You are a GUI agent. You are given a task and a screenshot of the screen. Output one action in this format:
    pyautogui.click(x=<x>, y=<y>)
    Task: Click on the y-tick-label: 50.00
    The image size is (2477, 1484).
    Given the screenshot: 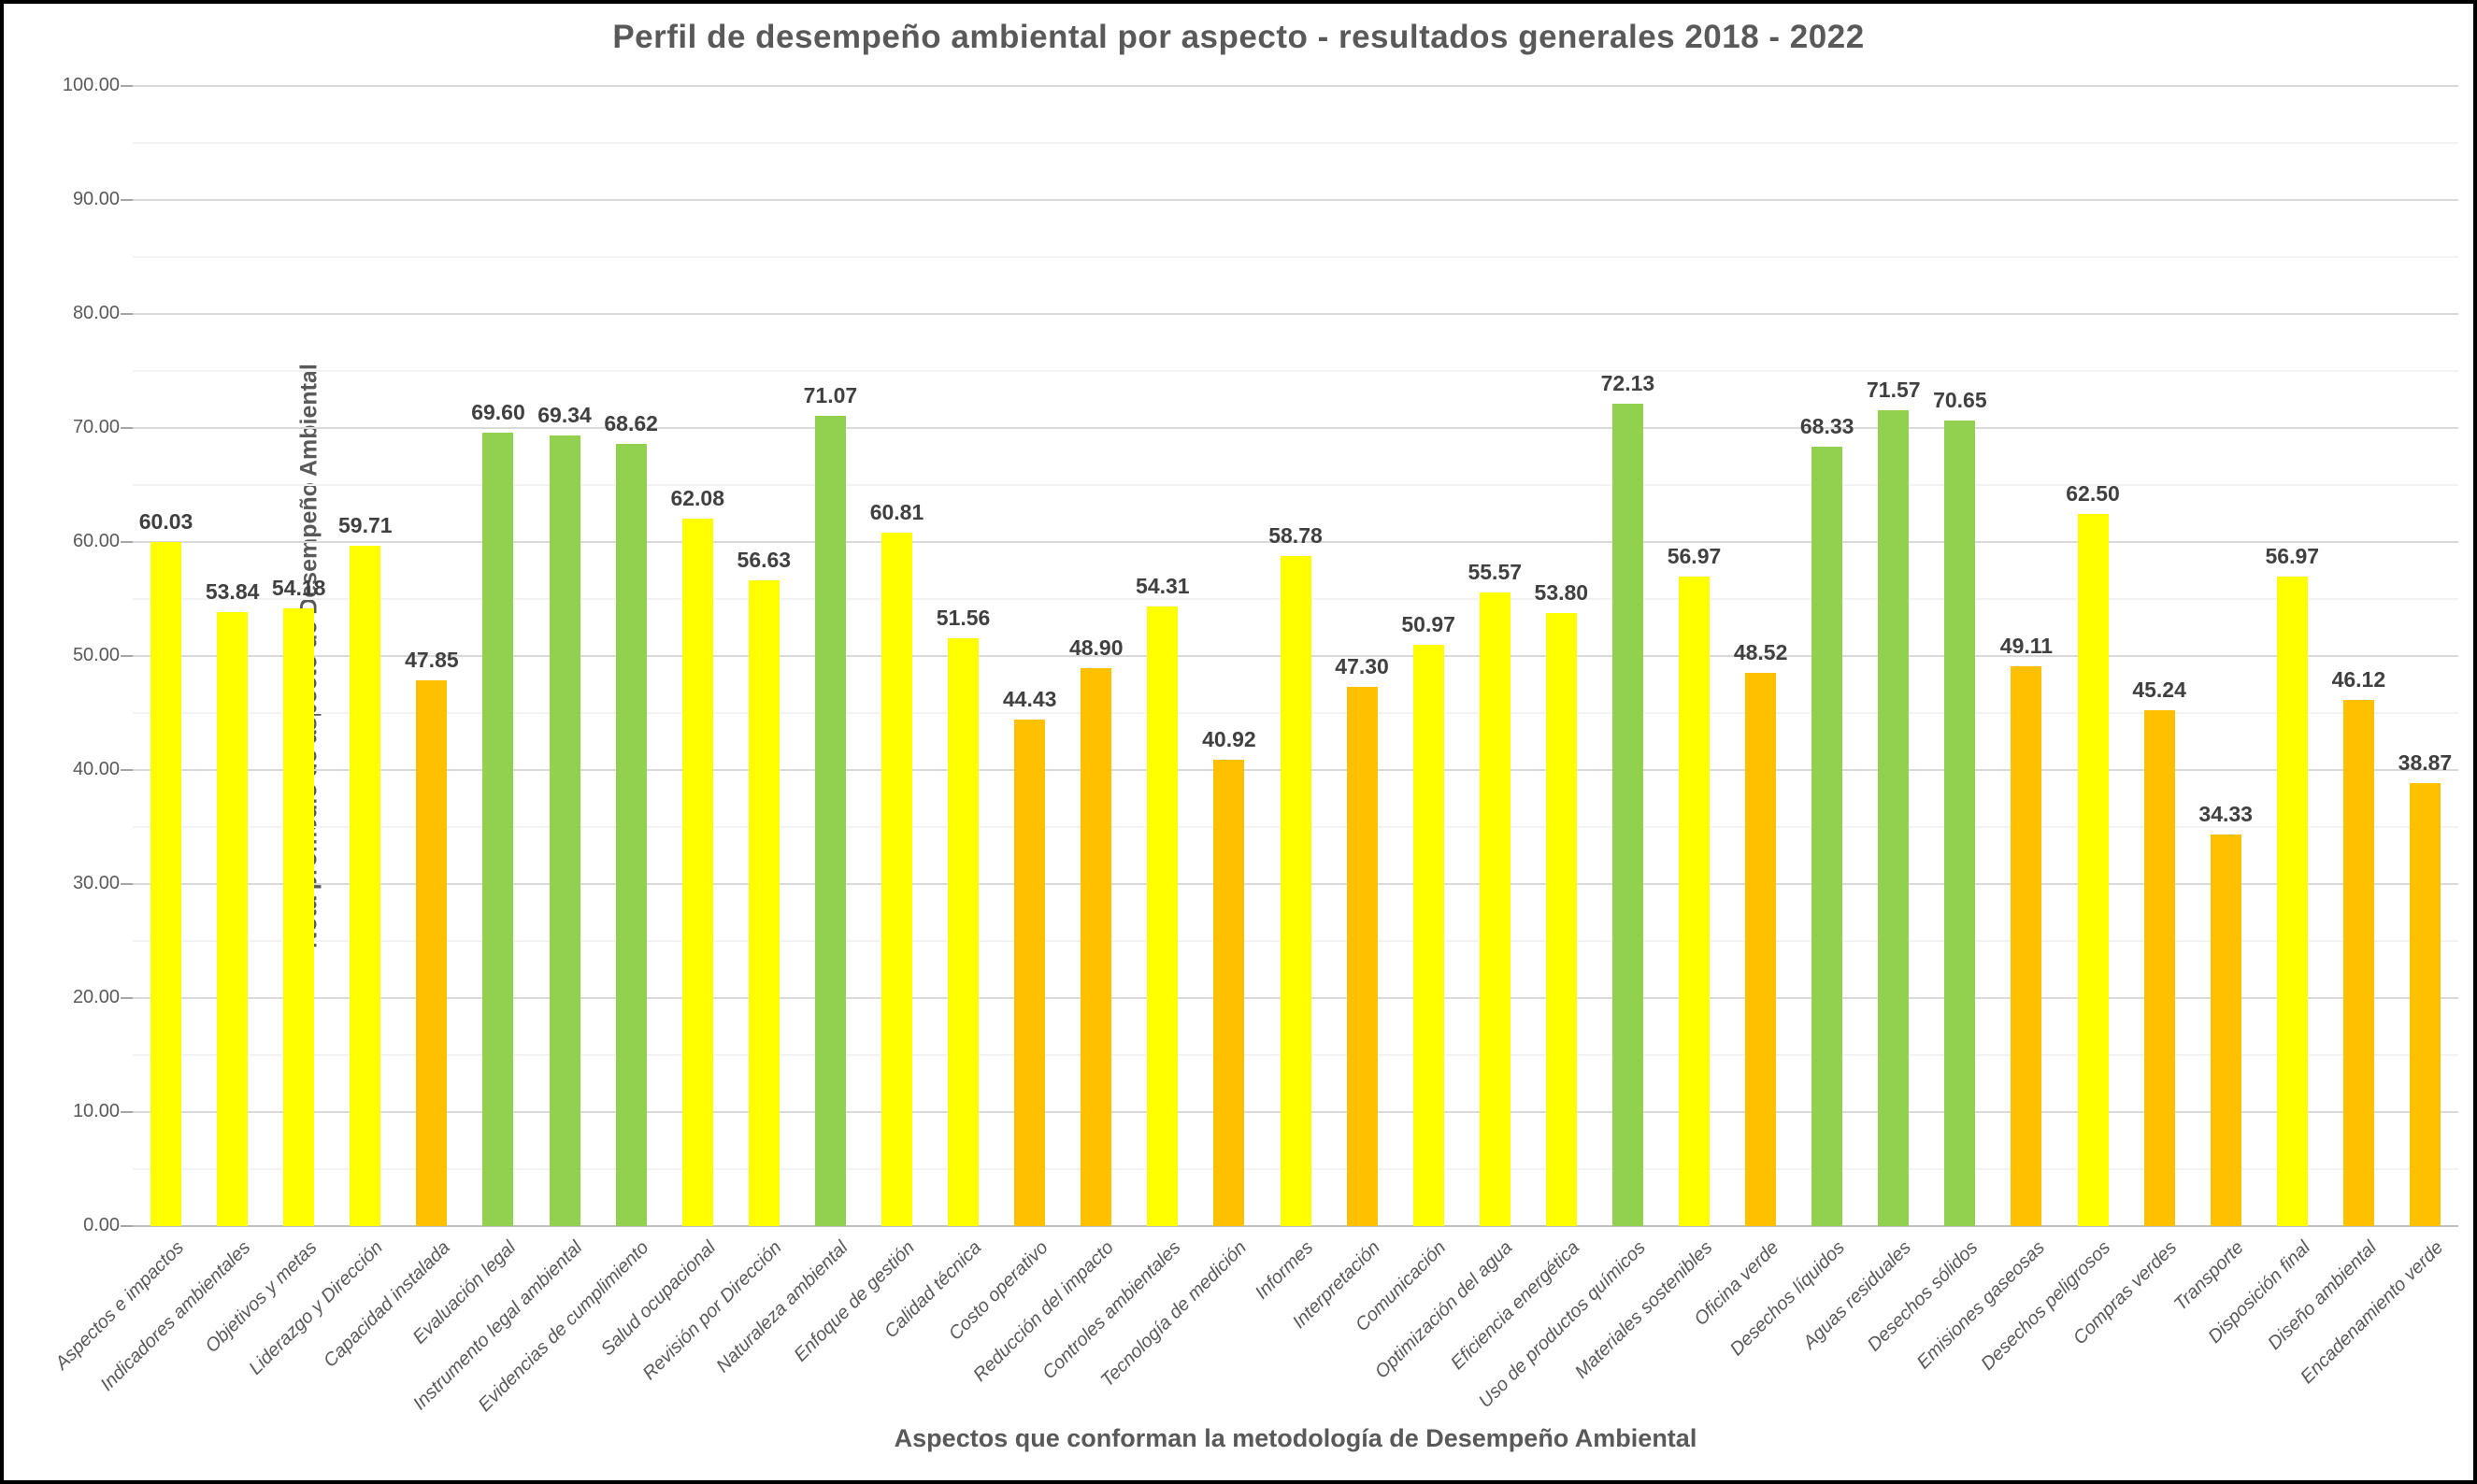 What is the action you would take?
    pyautogui.click(x=96, y=655)
    